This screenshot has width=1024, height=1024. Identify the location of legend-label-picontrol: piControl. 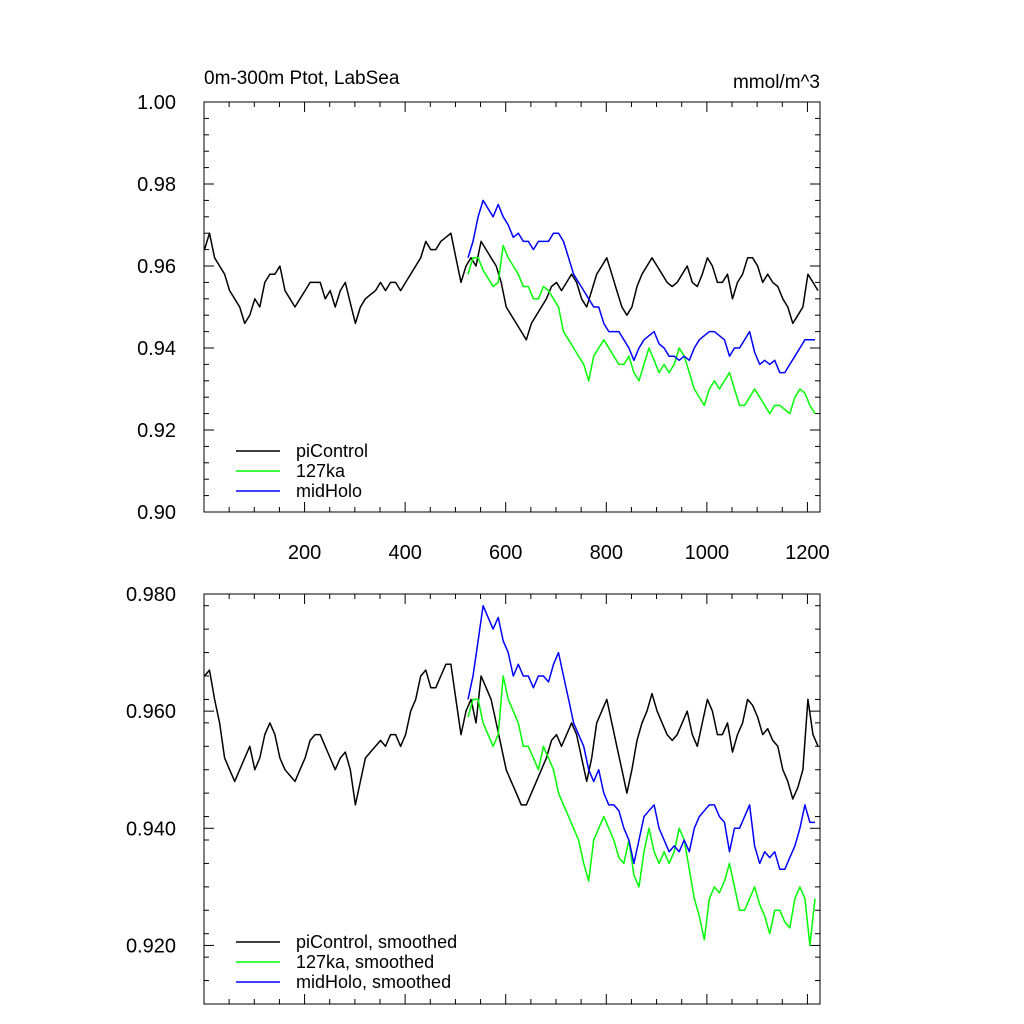
(332, 451).